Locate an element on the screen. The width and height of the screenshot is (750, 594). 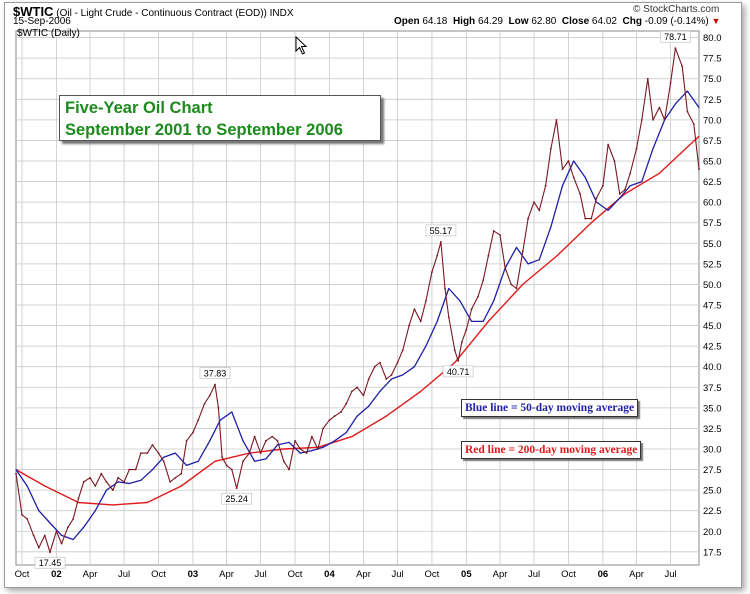
x-tick-label: Oct is located at coordinates (295, 574).